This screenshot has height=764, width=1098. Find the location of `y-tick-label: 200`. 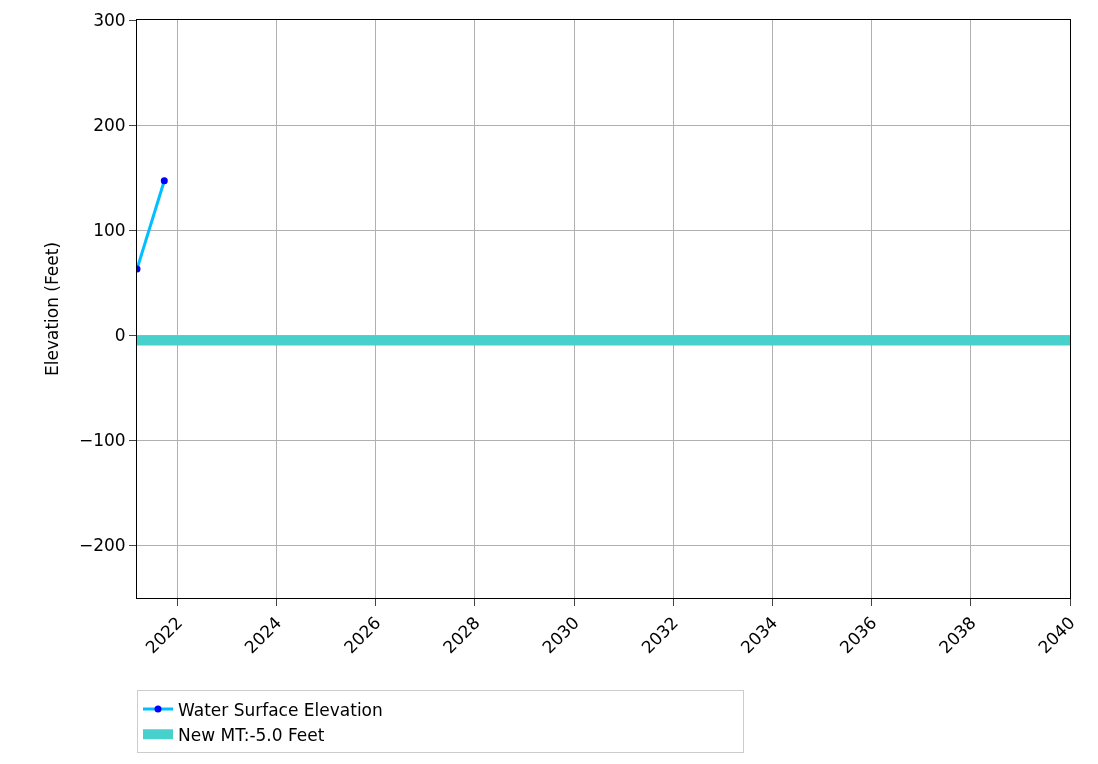

y-tick-label: 200 is located at coordinates (109, 125).